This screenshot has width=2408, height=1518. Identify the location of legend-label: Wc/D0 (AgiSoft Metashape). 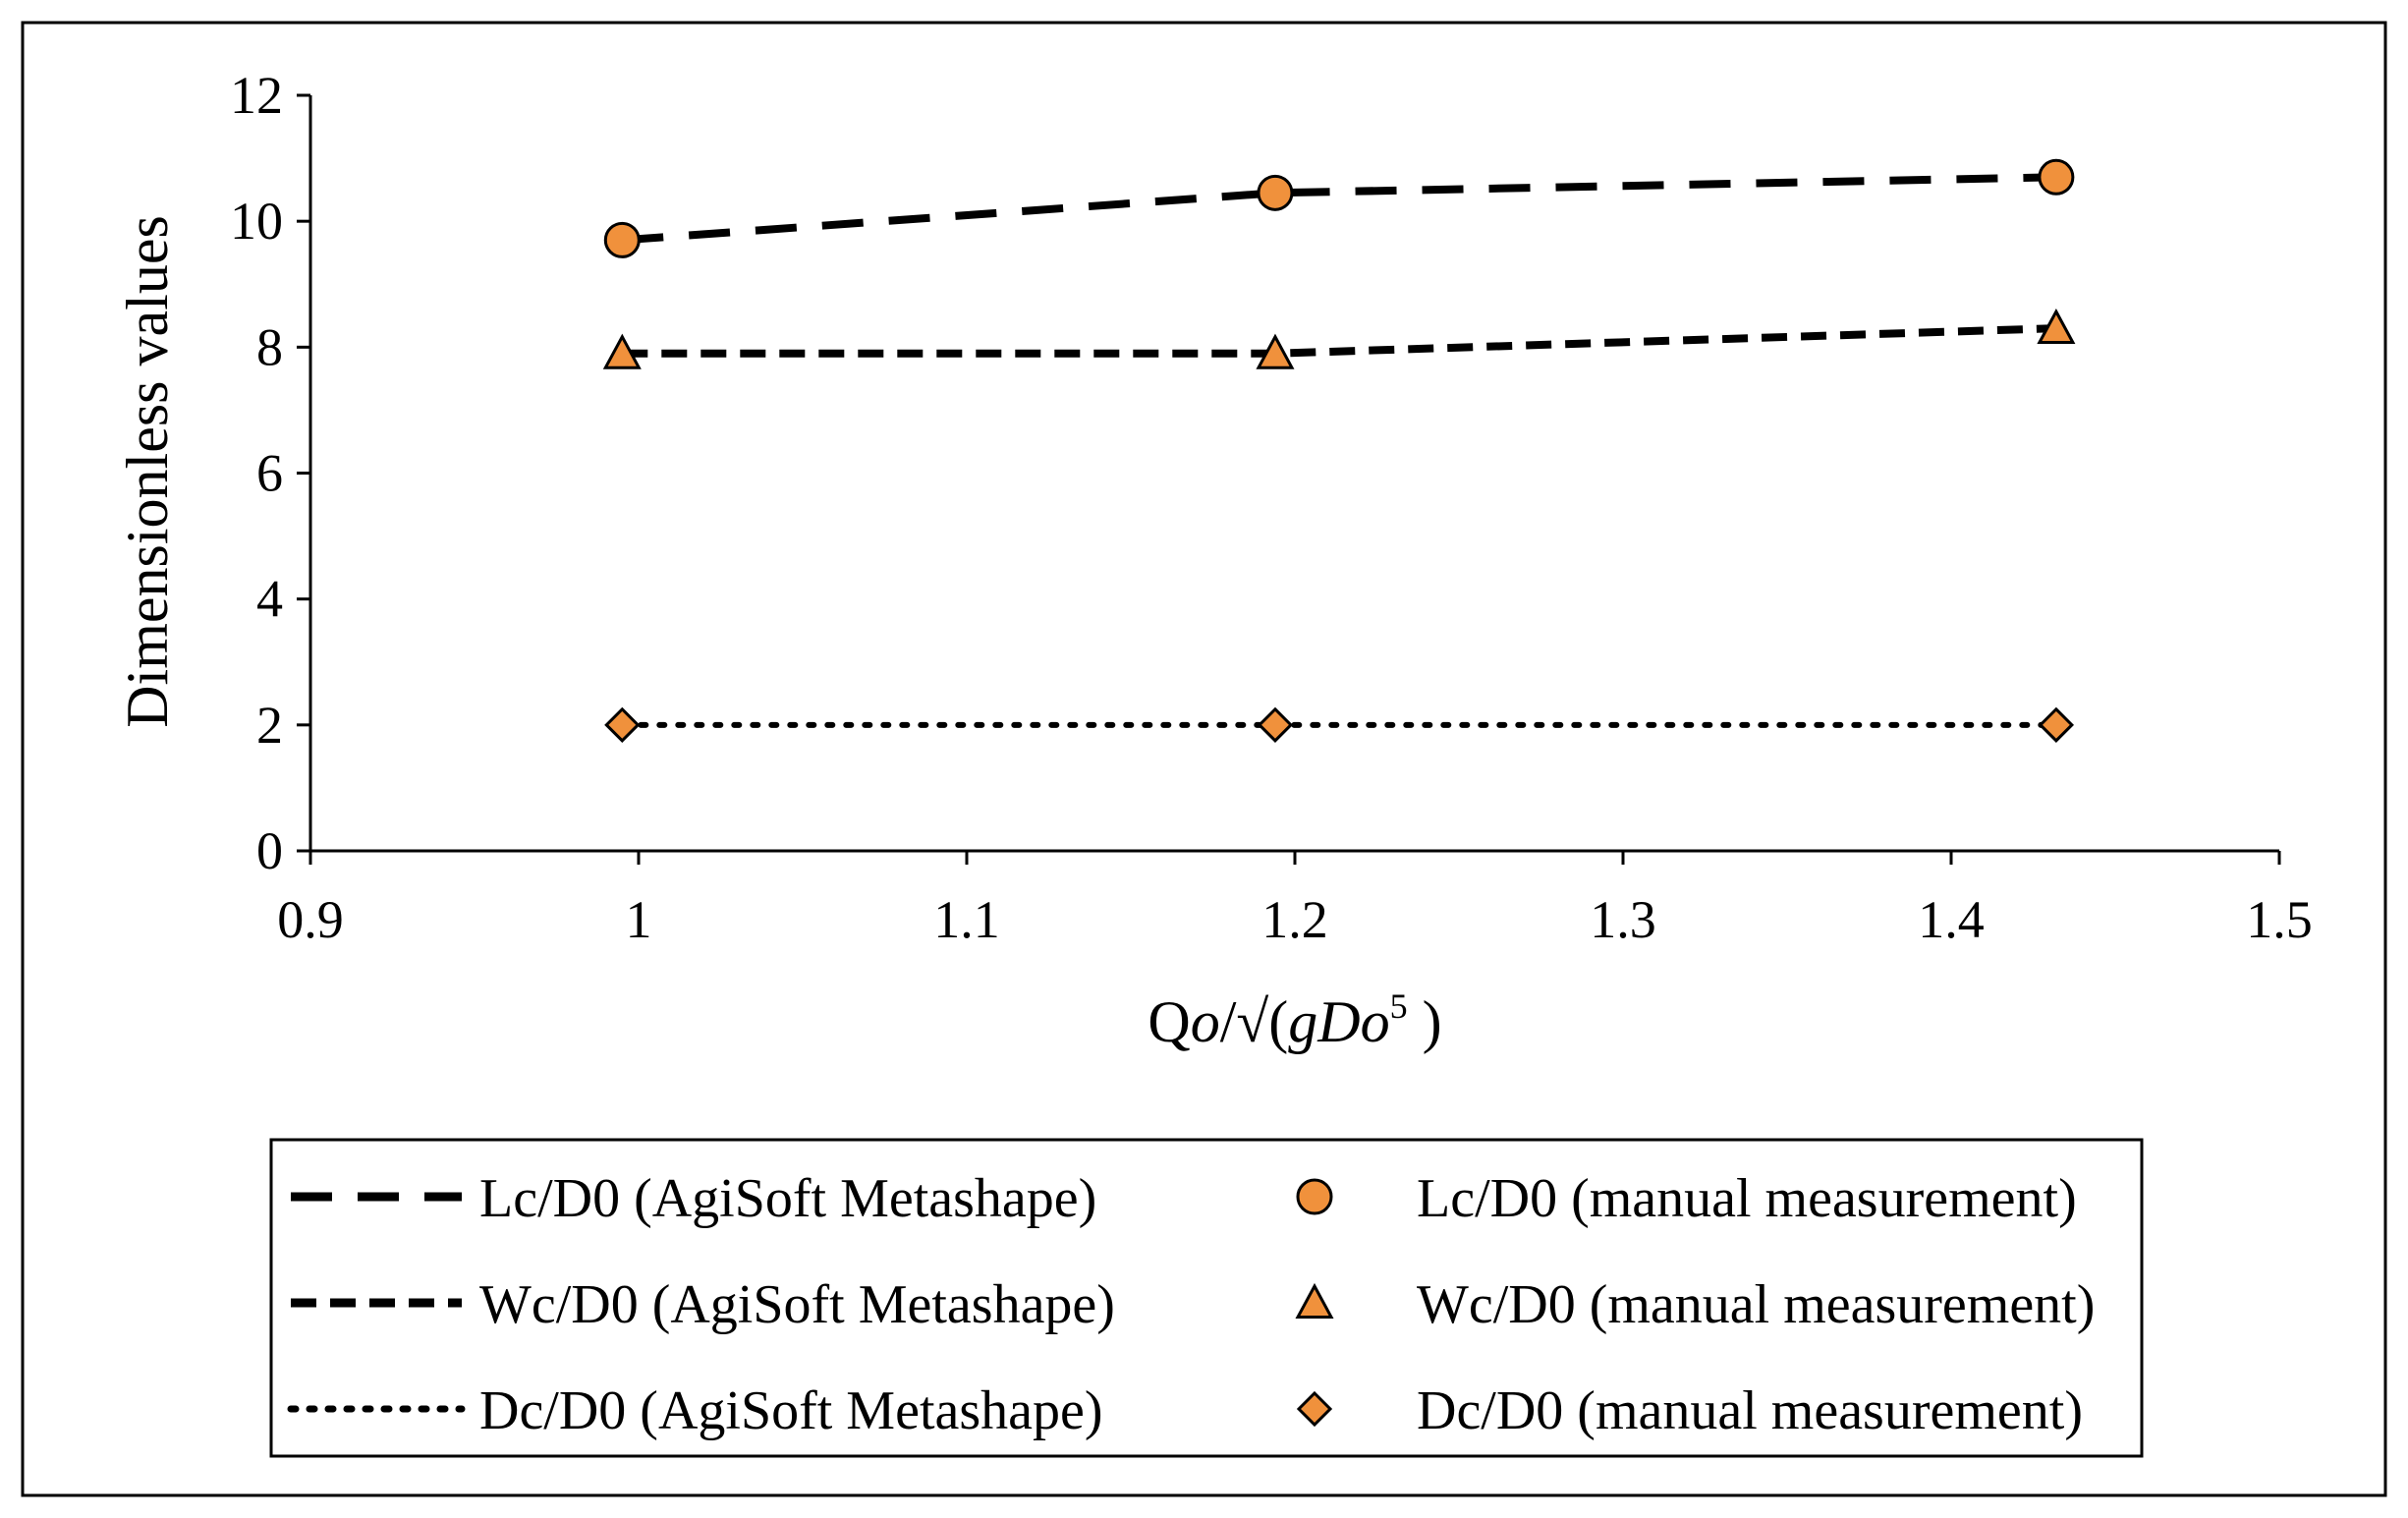
(797, 1304).